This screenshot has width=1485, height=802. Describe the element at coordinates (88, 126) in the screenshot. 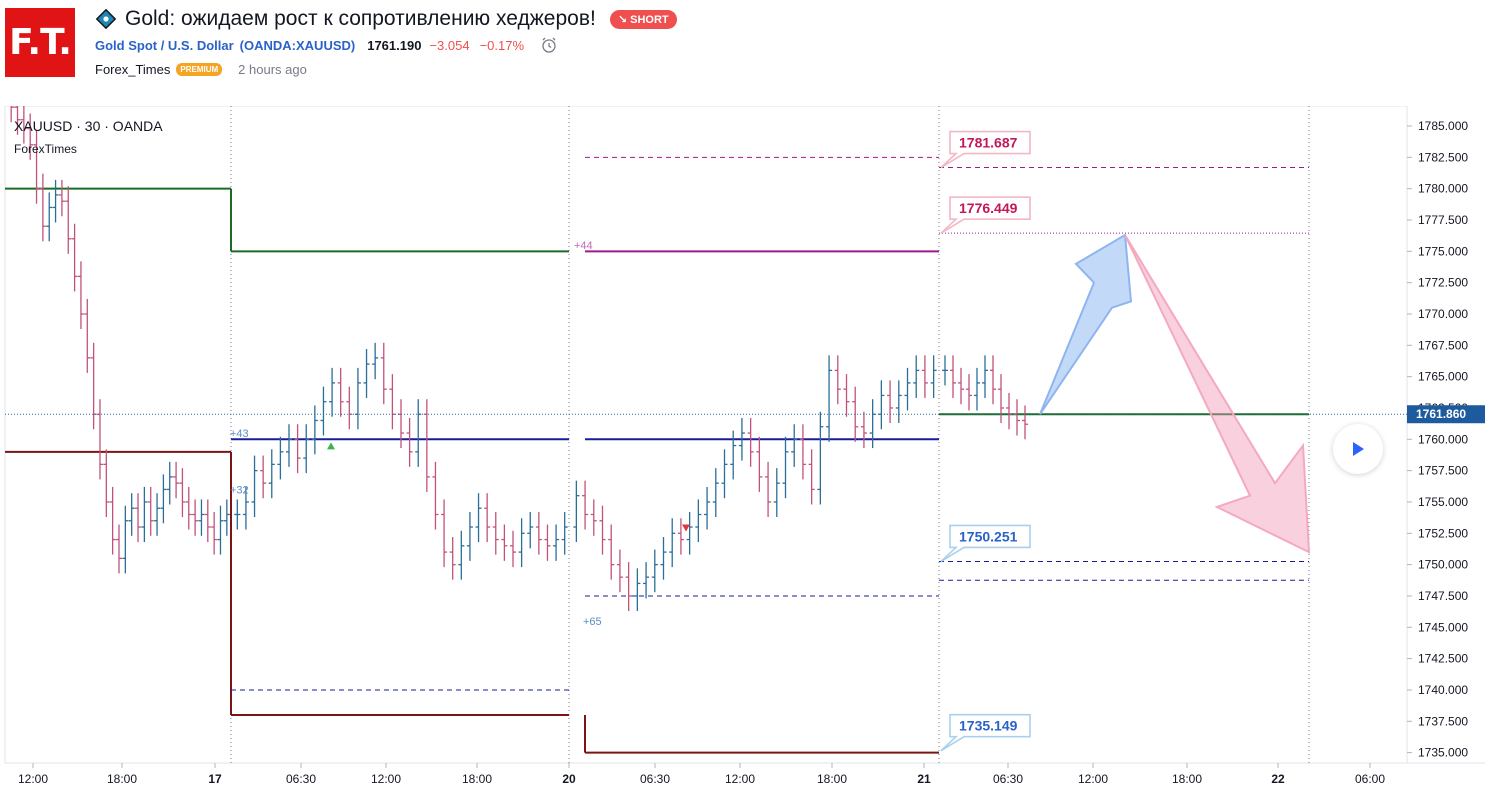

I see `chart-legend: XAUUSD · 30 · OANDA` at that location.